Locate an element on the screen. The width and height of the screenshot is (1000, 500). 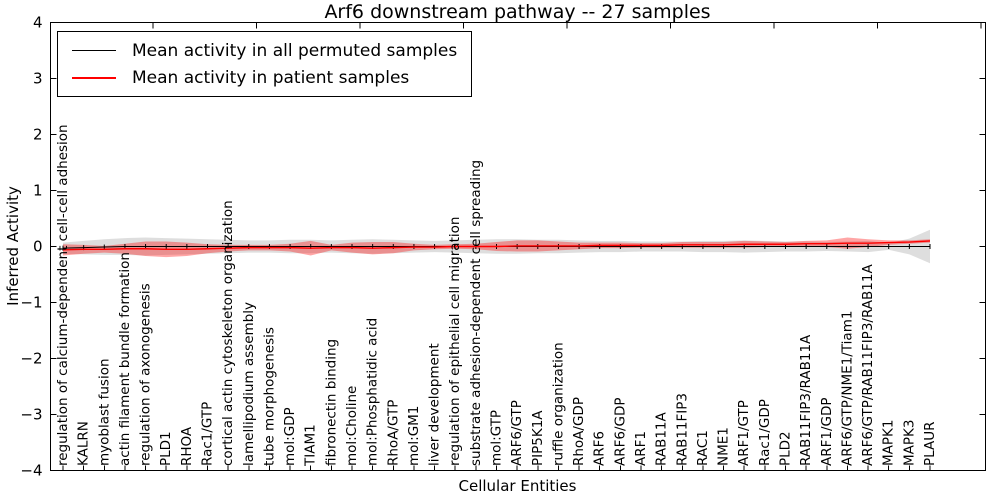
x-tick-label: mol:GDP is located at coordinates (290, 436).